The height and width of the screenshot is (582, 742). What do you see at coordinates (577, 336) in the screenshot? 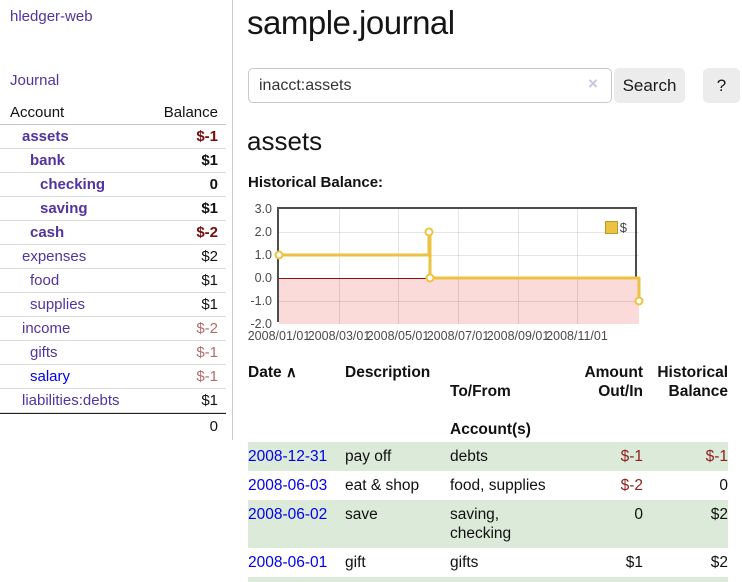
I see `x-axis-tick: 2008/11/01` at bounding box center [577, 336].